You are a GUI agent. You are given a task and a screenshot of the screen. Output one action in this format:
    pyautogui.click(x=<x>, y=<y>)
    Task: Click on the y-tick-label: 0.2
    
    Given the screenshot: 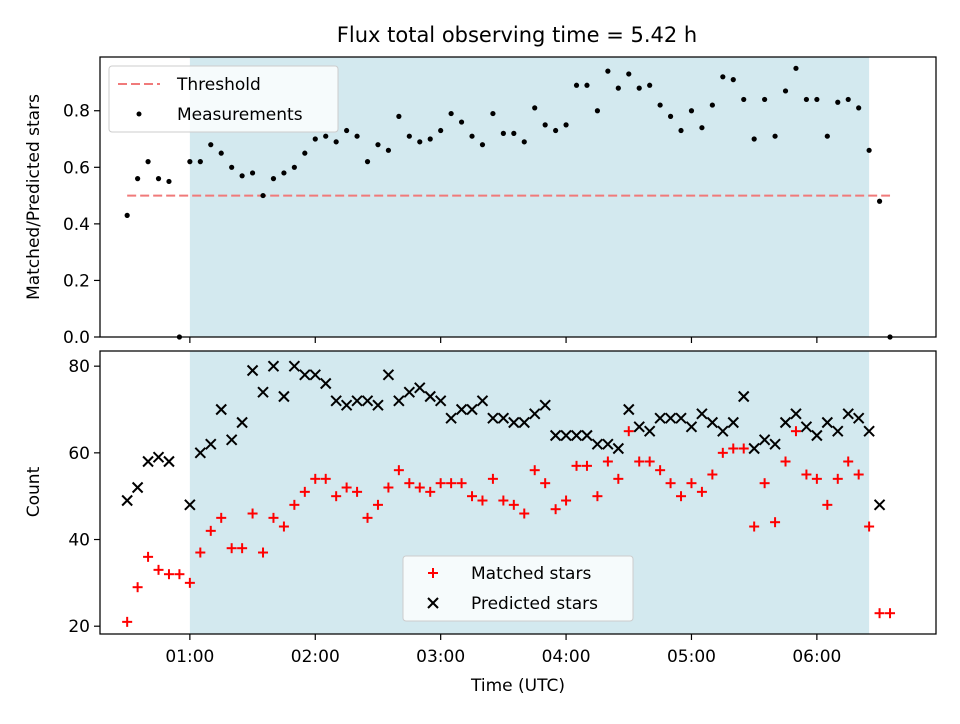 What is the action you would take?
    pyautogui.click(x=76, y=281)
    